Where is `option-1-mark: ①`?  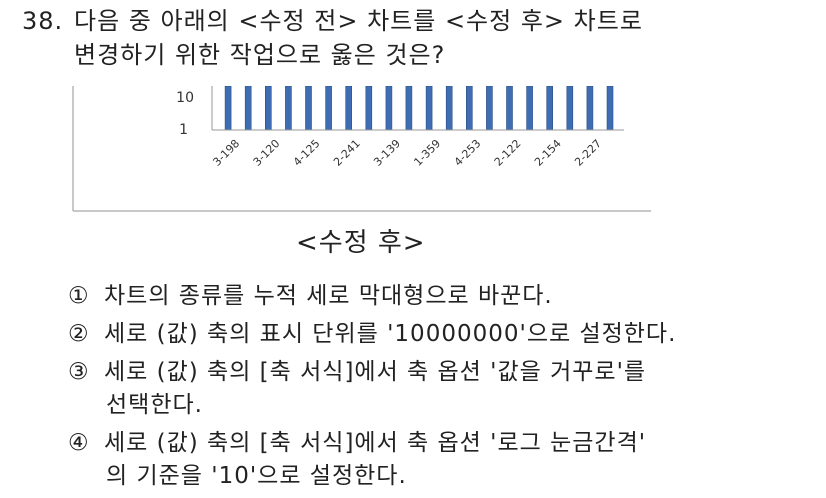 option-1-mark: ① is located at coordinates (79, 296).